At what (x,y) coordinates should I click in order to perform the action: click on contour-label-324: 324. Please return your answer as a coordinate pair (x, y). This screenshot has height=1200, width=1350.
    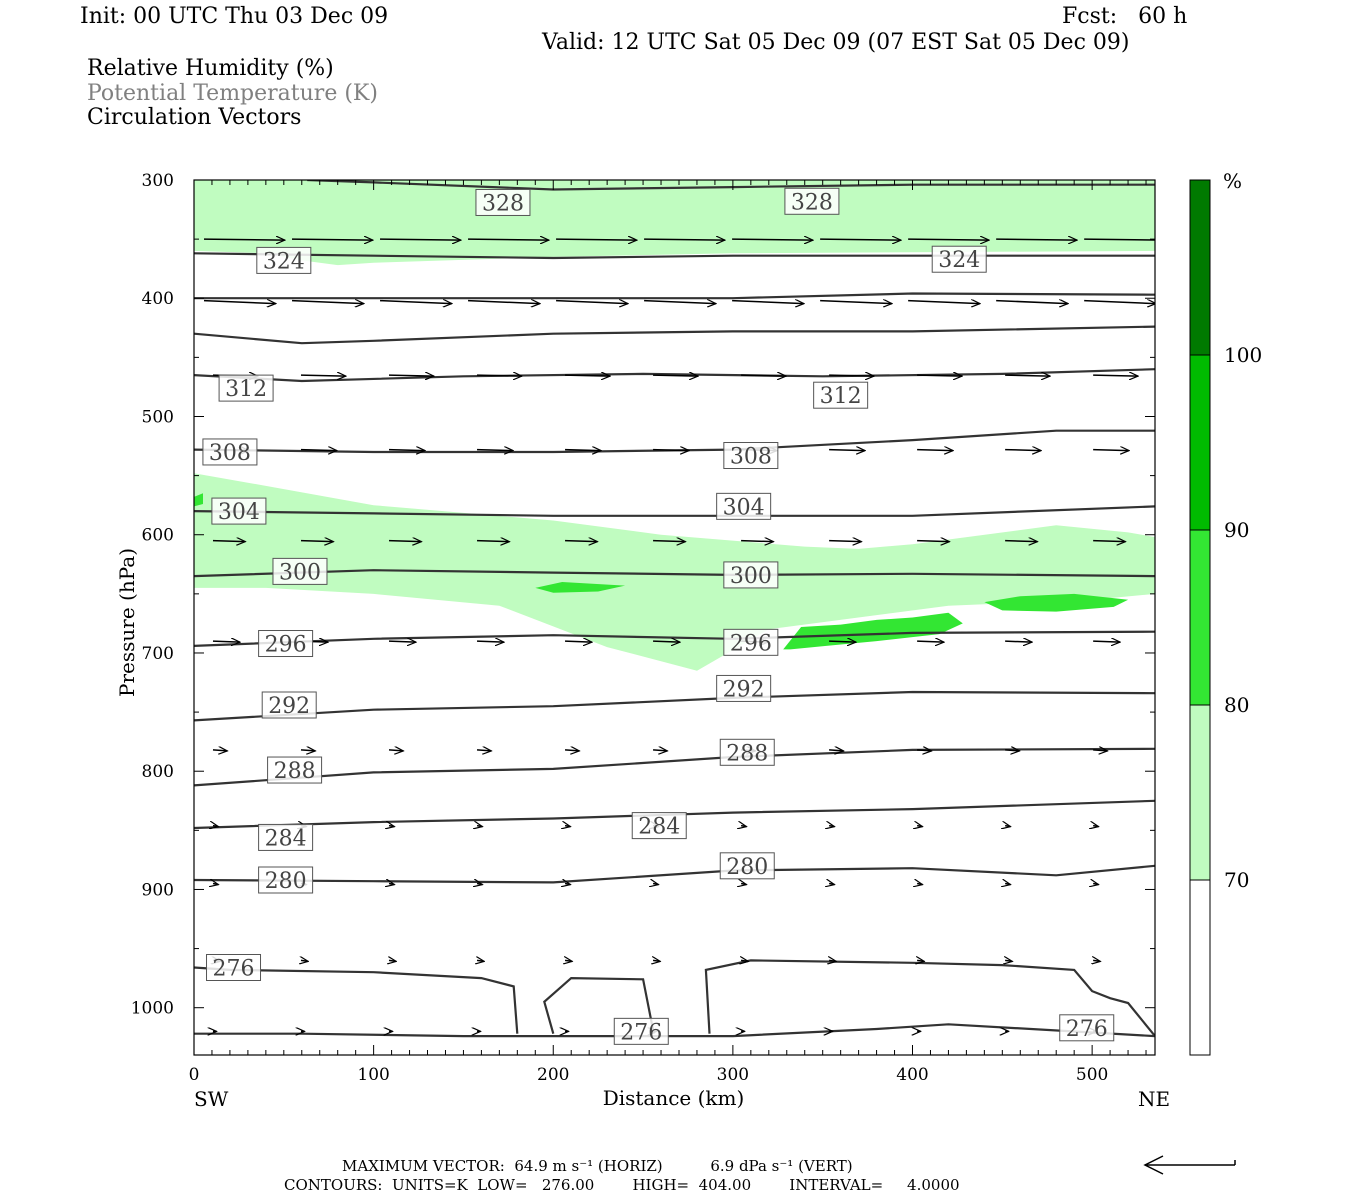
    Looking at the image, I should click on (284, 261).